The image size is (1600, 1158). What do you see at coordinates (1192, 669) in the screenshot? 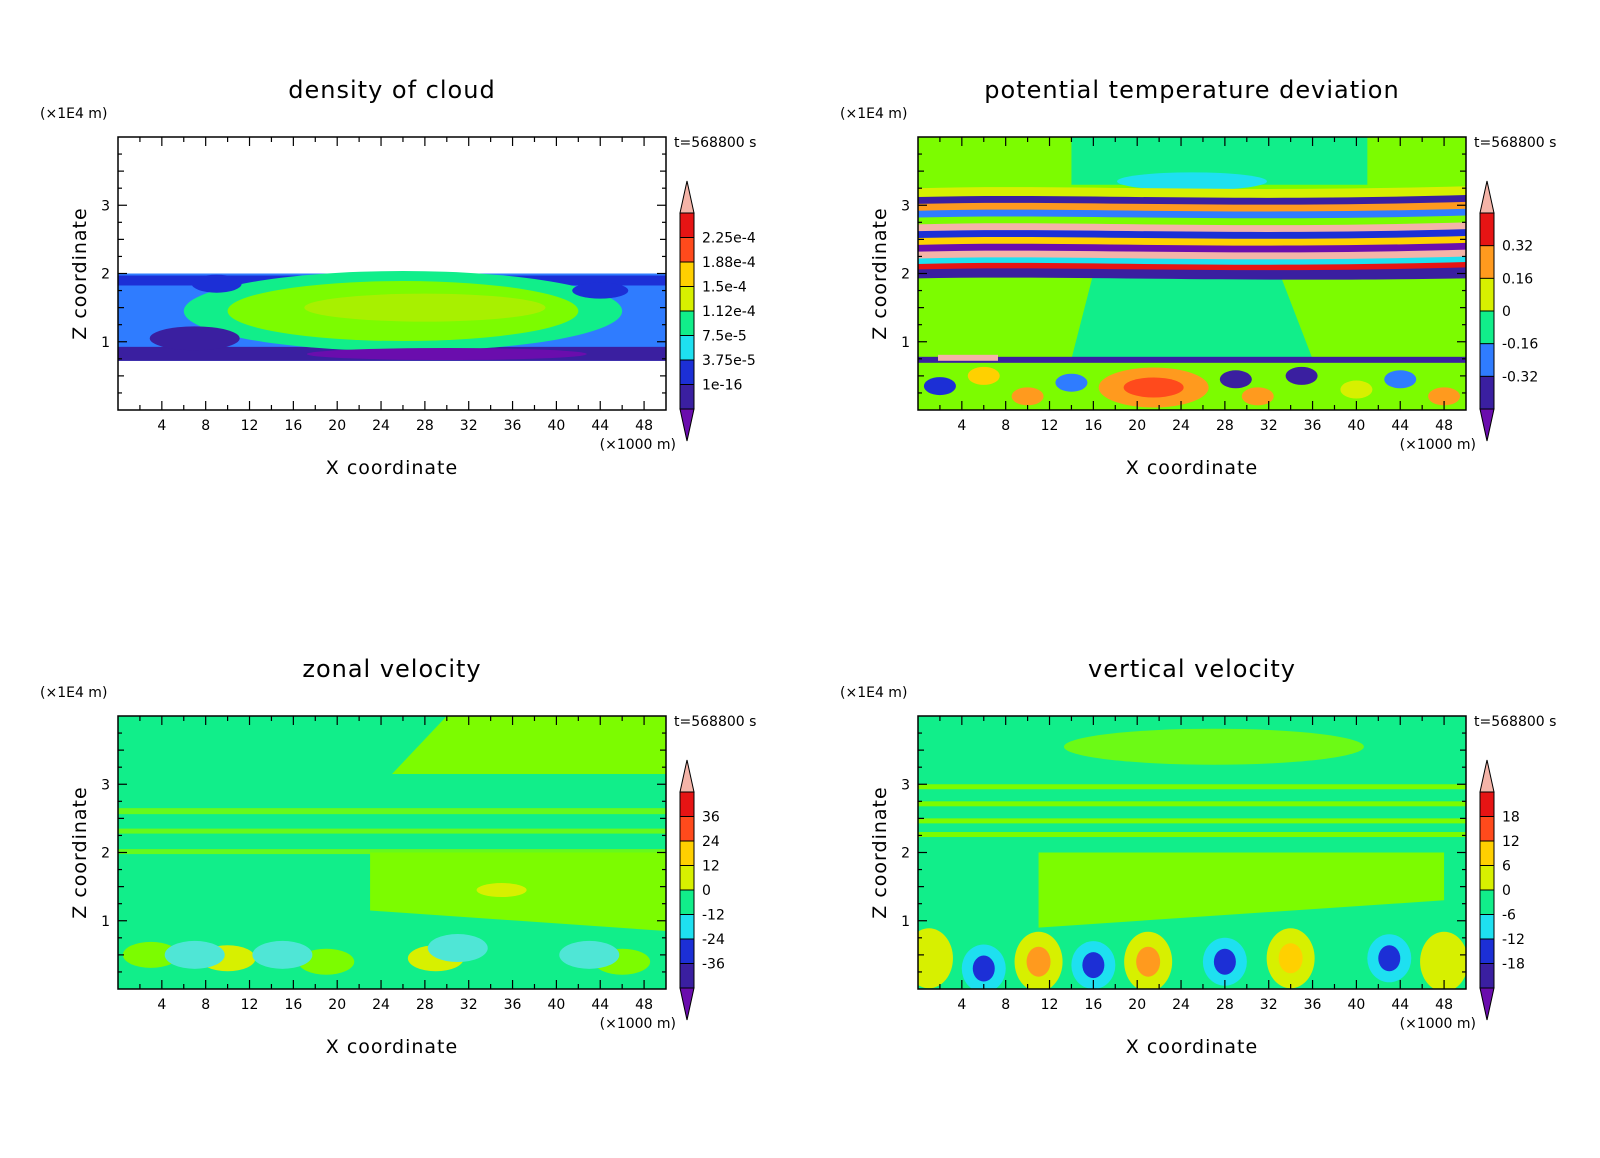
I see `chart-title: vertical velocity` at bounding box center [1192, 669].